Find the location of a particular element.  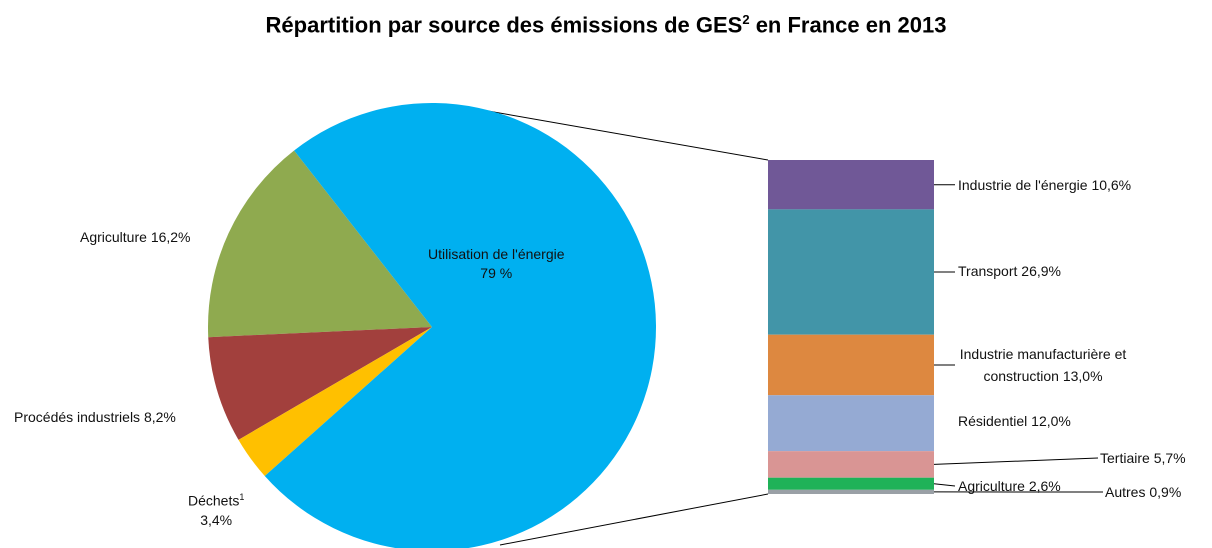

slice-label: Agriculture 16,2% is located at coordinates (135, 237).